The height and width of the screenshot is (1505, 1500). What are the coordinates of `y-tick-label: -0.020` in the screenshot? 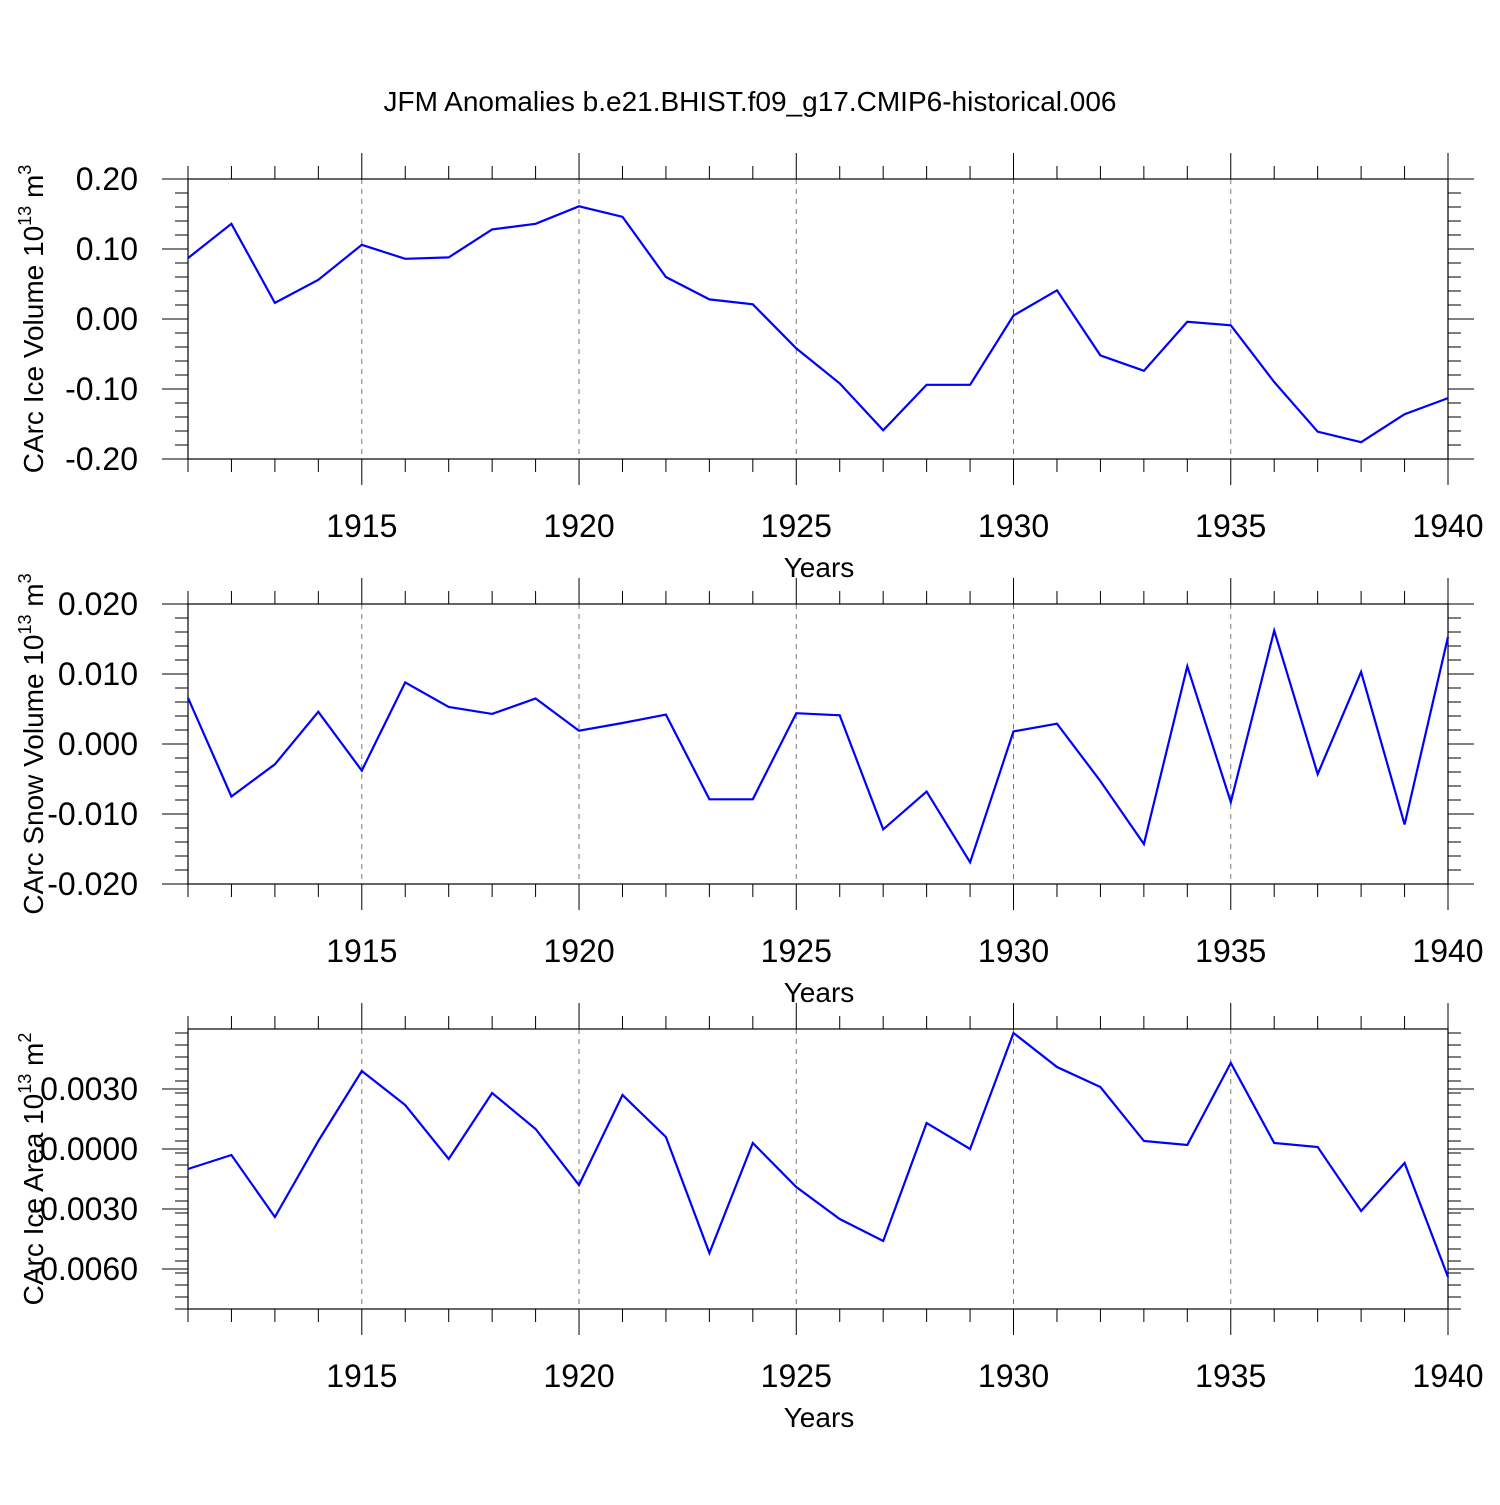 It's located at (92, 884).